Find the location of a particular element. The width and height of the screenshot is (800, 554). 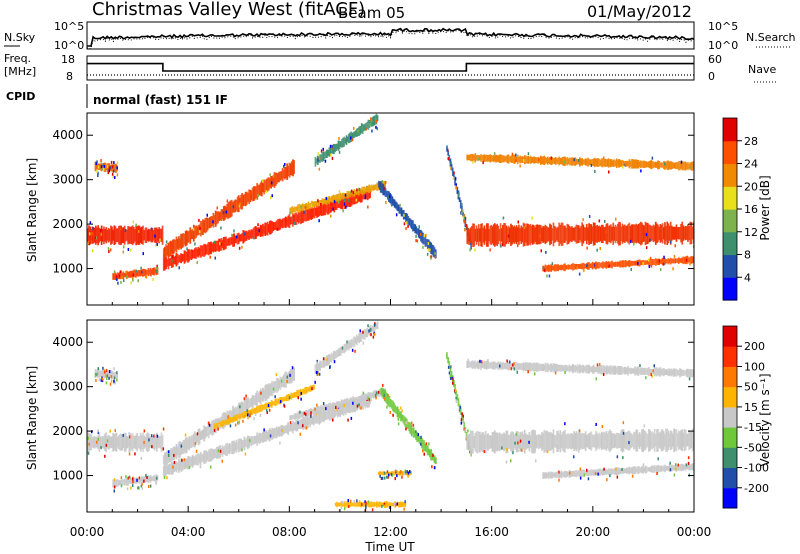

data-band-13-cell is located at coordinates (392, 473).